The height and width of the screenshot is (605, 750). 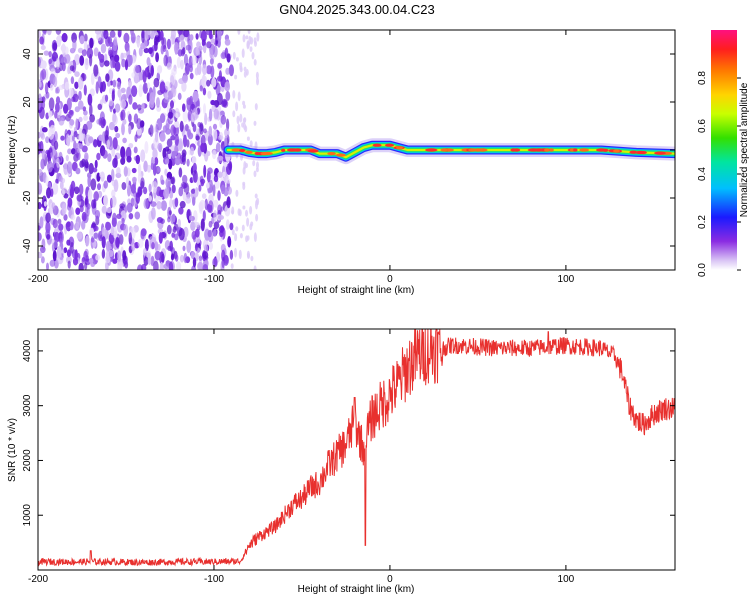 What do you see at coordinates (27, 350) in the screenshot?
I see `snr-y-tick-label: 4000` at bounding box center [27, 350].